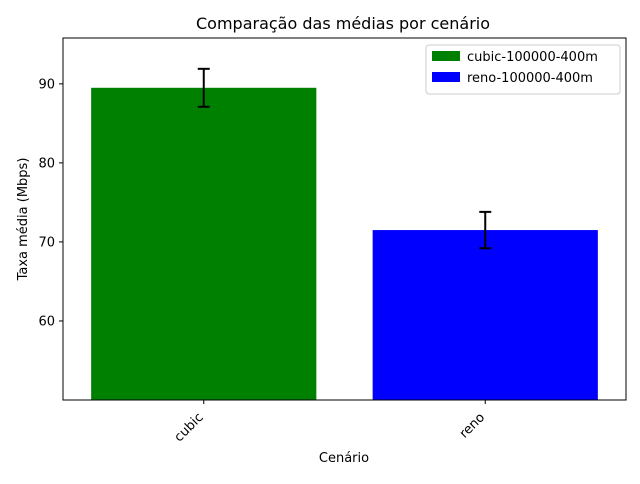 Image resolution: width=640 pixels, height=484 pixels. What do you see at coordinates (50, 203) in the screenshot?
I see `y-axis: 60 70 80 90` at bounding box center [50, 203].